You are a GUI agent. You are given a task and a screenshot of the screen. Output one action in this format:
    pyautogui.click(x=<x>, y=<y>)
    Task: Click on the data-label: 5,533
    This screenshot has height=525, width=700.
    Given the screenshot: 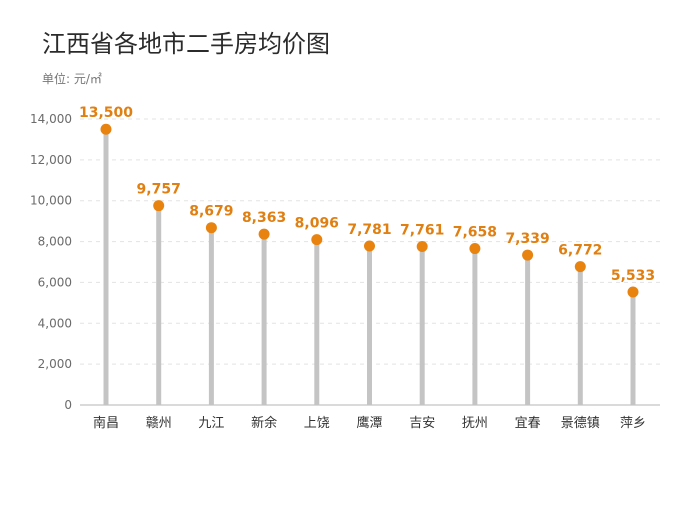 What is the action you would take?
    pyautogui.click(x=633, y=276)
    